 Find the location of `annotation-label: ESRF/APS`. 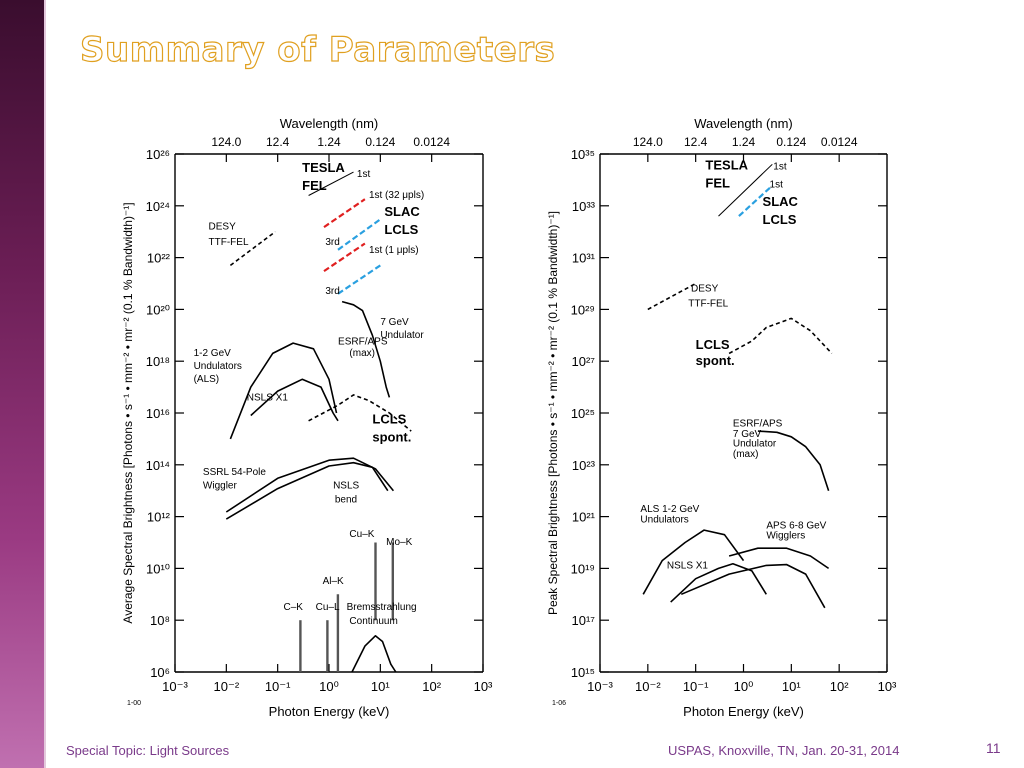

annotation-label: ESRF/APS is located at coordinates (363, 341).